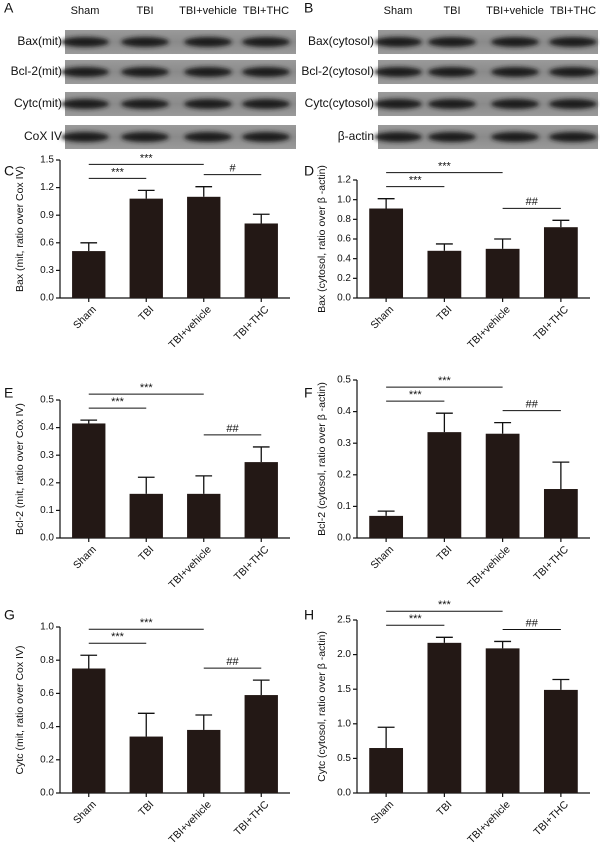 This screenshot has width=600, height=853. Describe the element at coordinates (20, 469) in the screenshot. I see `y-axis-label: Bcl-2 (mit, ratio over Cox IV)` at that location.